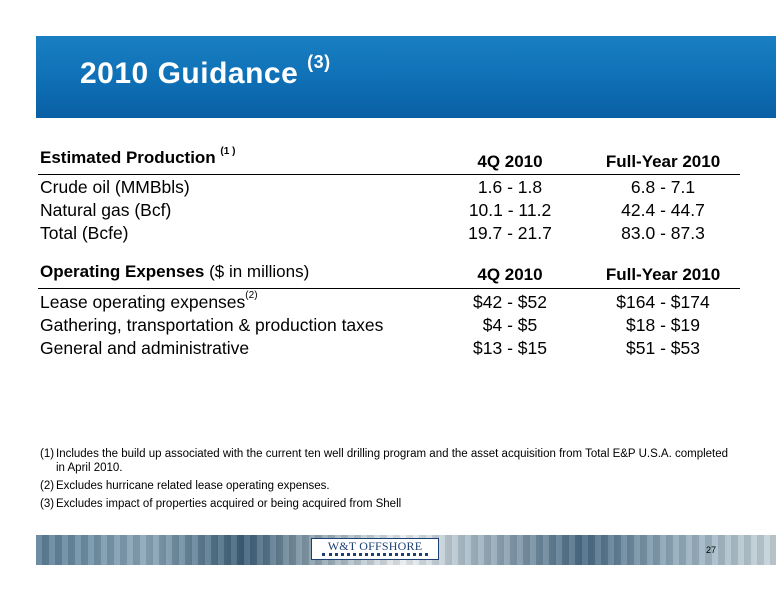  I want to click on production-row-fy: 42.4 - 44.7, so click(663, 210).